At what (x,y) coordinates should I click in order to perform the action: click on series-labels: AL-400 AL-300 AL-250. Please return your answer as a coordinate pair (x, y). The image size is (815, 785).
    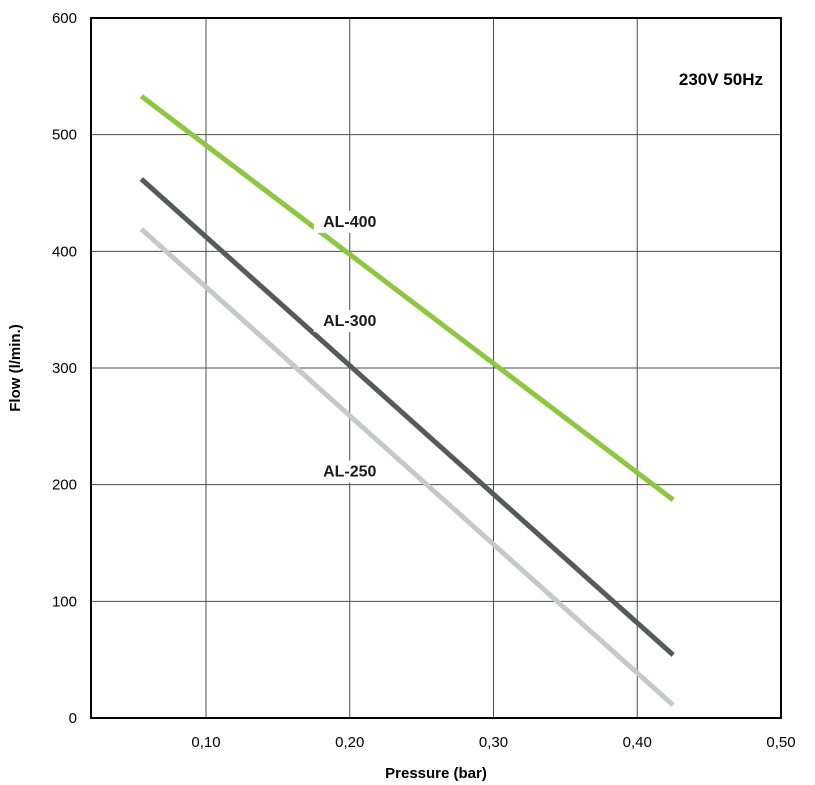
    Looking at the image, I should click on (349, 346).